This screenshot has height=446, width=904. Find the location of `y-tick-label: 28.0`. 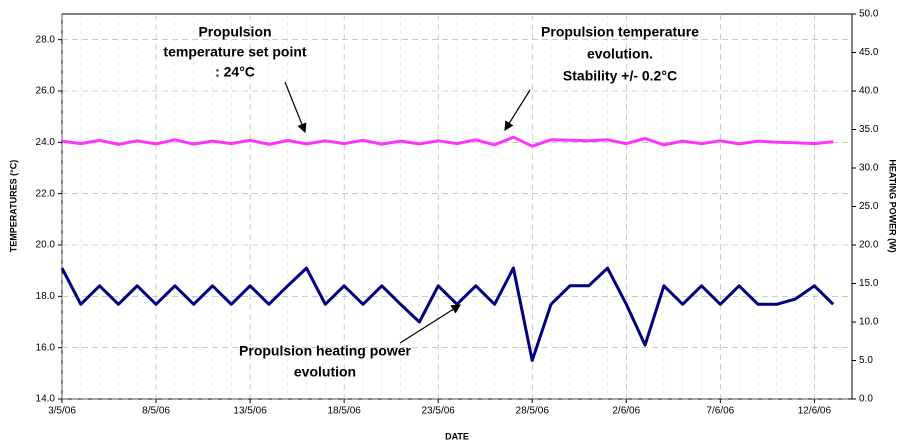

y-tick-label: 28.0 is located at coordinates (46, 39).